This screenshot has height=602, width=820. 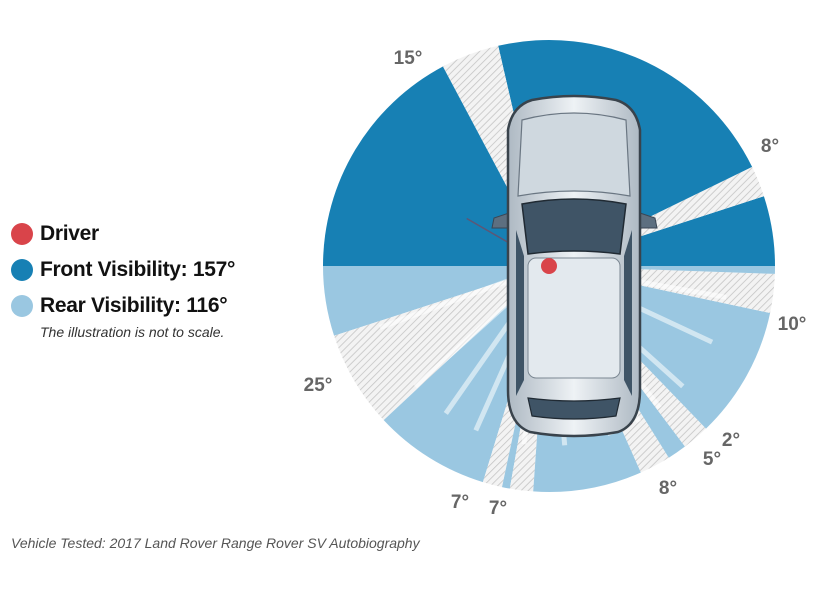 What do you see at coordinates (22, 306) in the screenshot?
I see `rear-color-dot` at bounding box center [22, 306].